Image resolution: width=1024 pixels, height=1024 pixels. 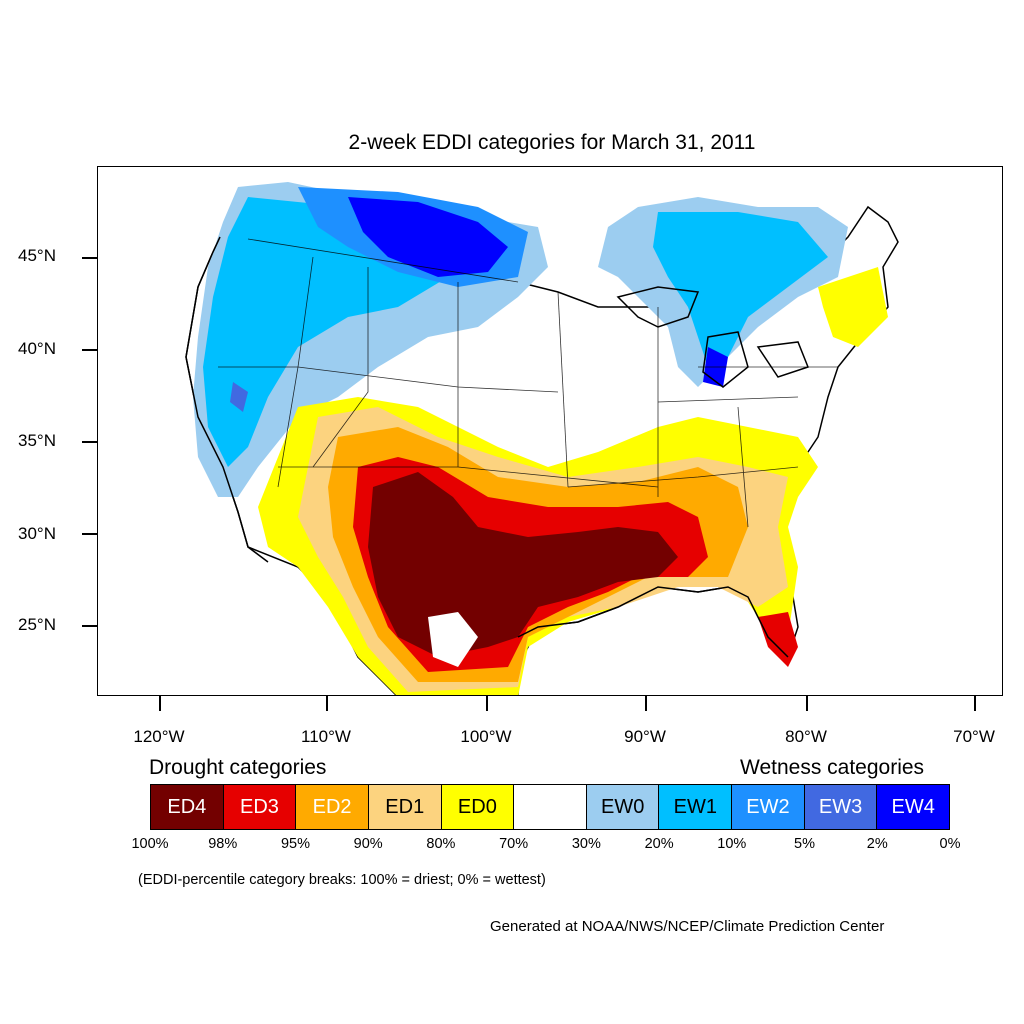 What do you see at coordinates (832, 767) in the screenshot?
I see `wetness-categories-heading: Wetness categories` at bounding box center [832, 767].